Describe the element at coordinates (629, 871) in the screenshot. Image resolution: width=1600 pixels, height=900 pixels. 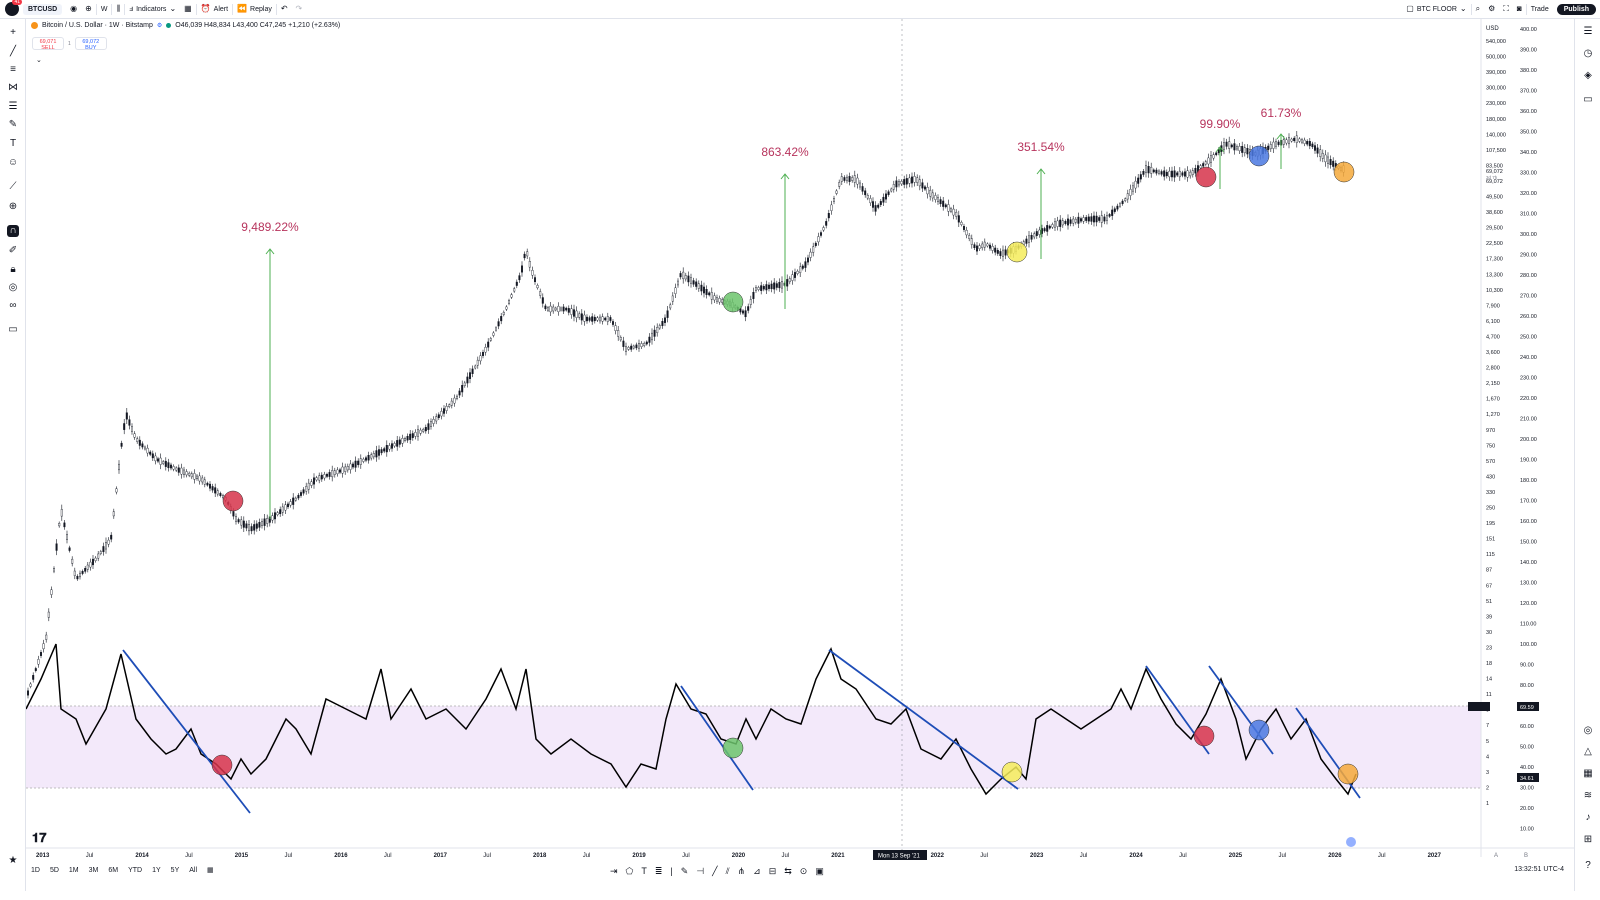
I see `shape-tool-icon: ⬠` at that location.